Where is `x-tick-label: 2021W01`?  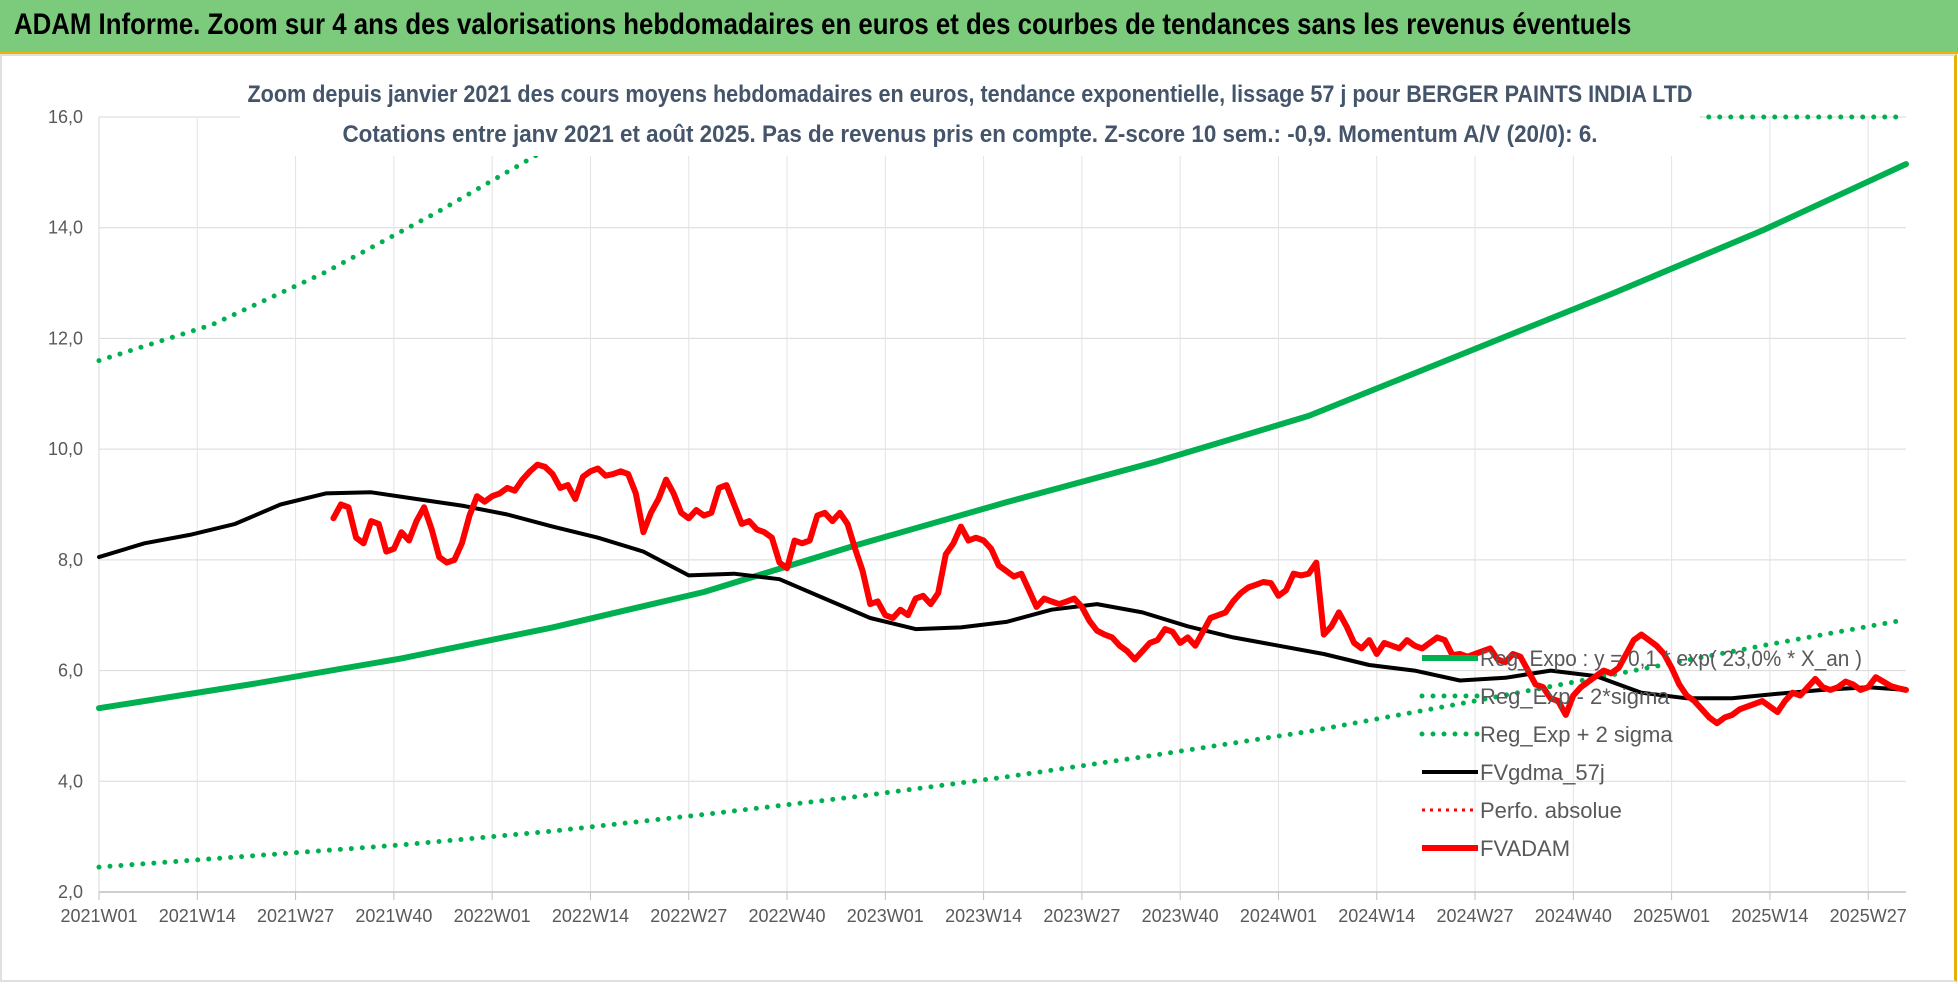 x-tick-label: 2021W01 is located at coordinates (98, 916).